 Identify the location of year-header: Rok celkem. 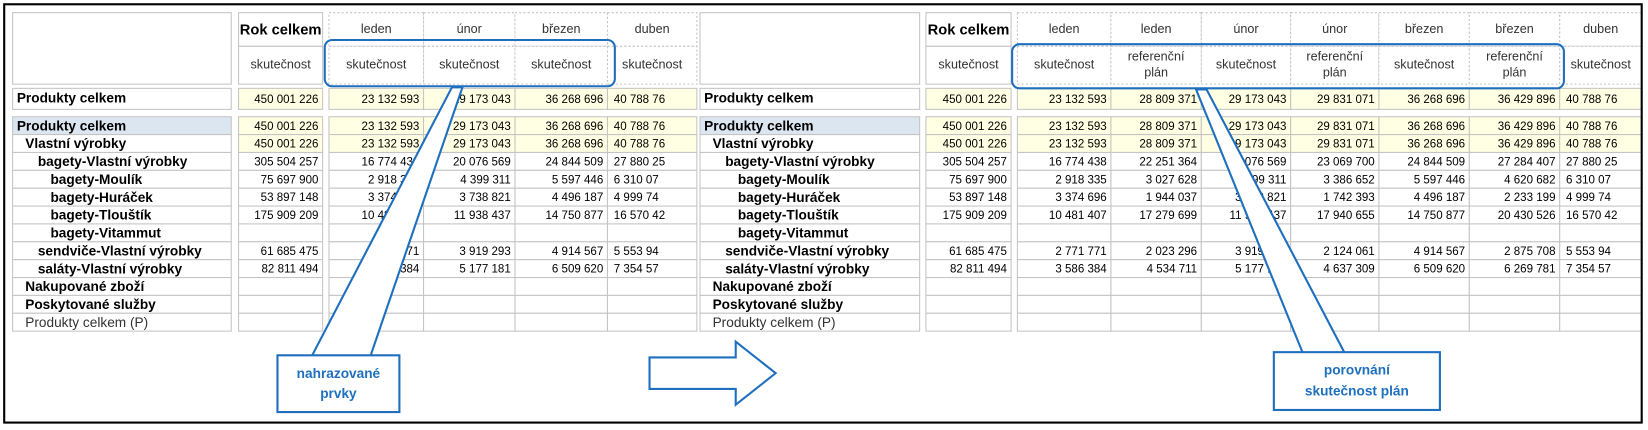
(969, 30).